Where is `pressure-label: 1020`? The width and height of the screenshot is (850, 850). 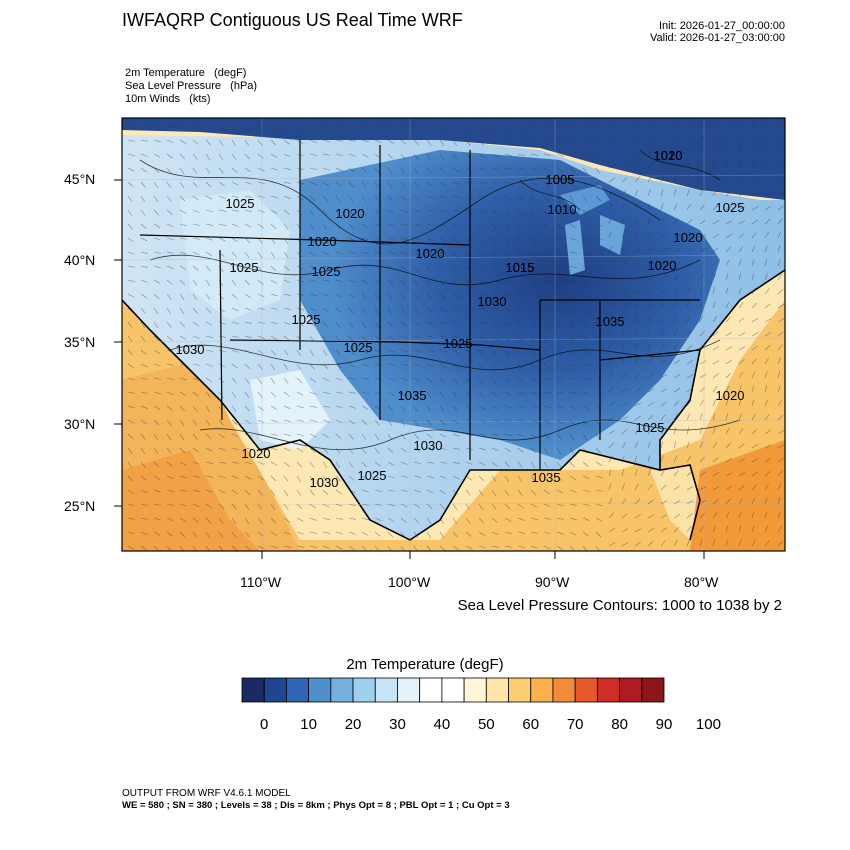 pressure-label: 1020 is located at coordinates (430, 253).